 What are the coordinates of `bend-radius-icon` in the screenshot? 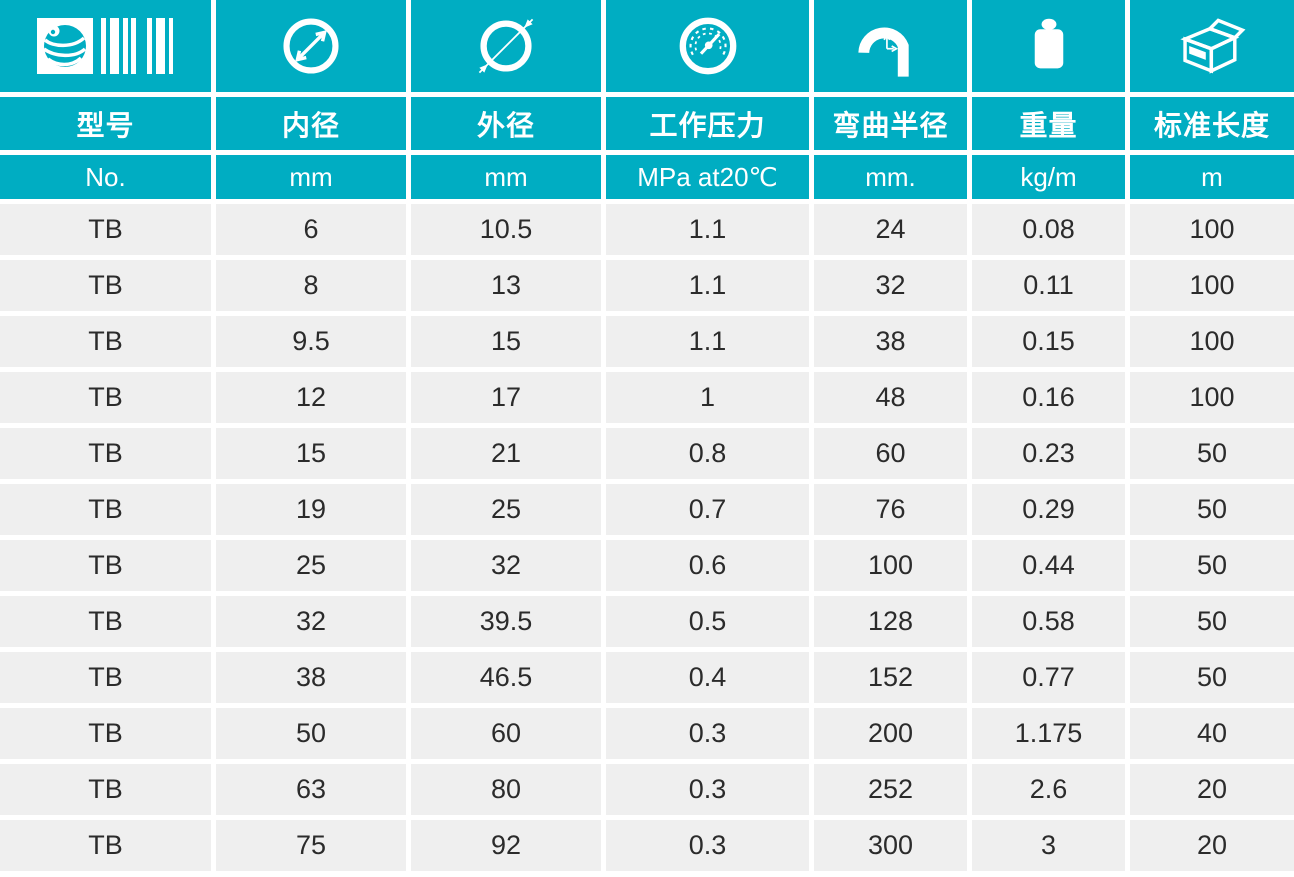 It's located at (883, 52).